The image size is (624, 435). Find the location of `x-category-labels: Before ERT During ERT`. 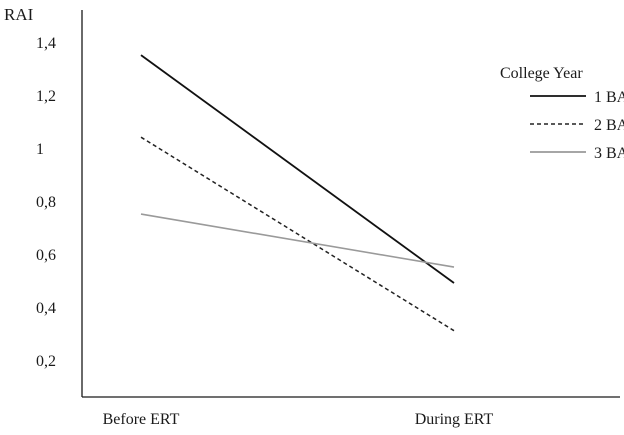

x-category-labels: Before ERT During ERT is located at coordinates (298, 419).